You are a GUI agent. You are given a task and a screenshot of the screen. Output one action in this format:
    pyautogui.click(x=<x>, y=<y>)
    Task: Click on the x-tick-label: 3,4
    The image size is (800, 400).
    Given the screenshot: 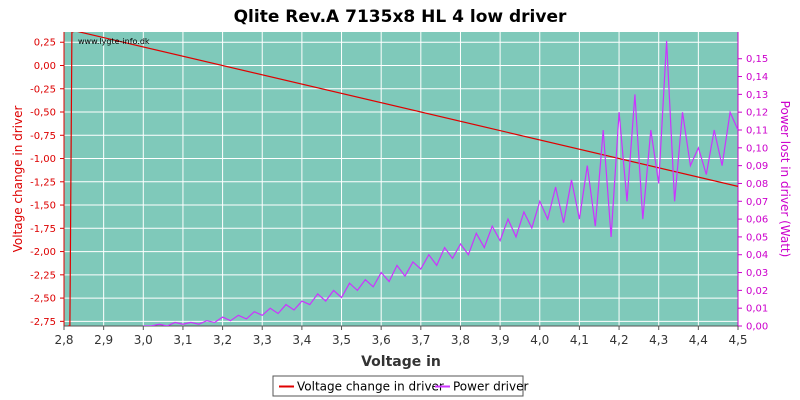 What is the action you would take?
    pyautogui.click(x=301, y=340)
    